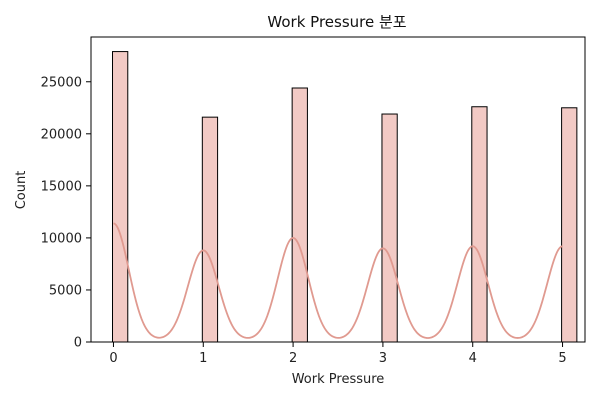 Image resolution: width=600 pixels, height=400 pixels. I want to click on x-axis: 0 1 2 3 4 5, so click(338, 354).